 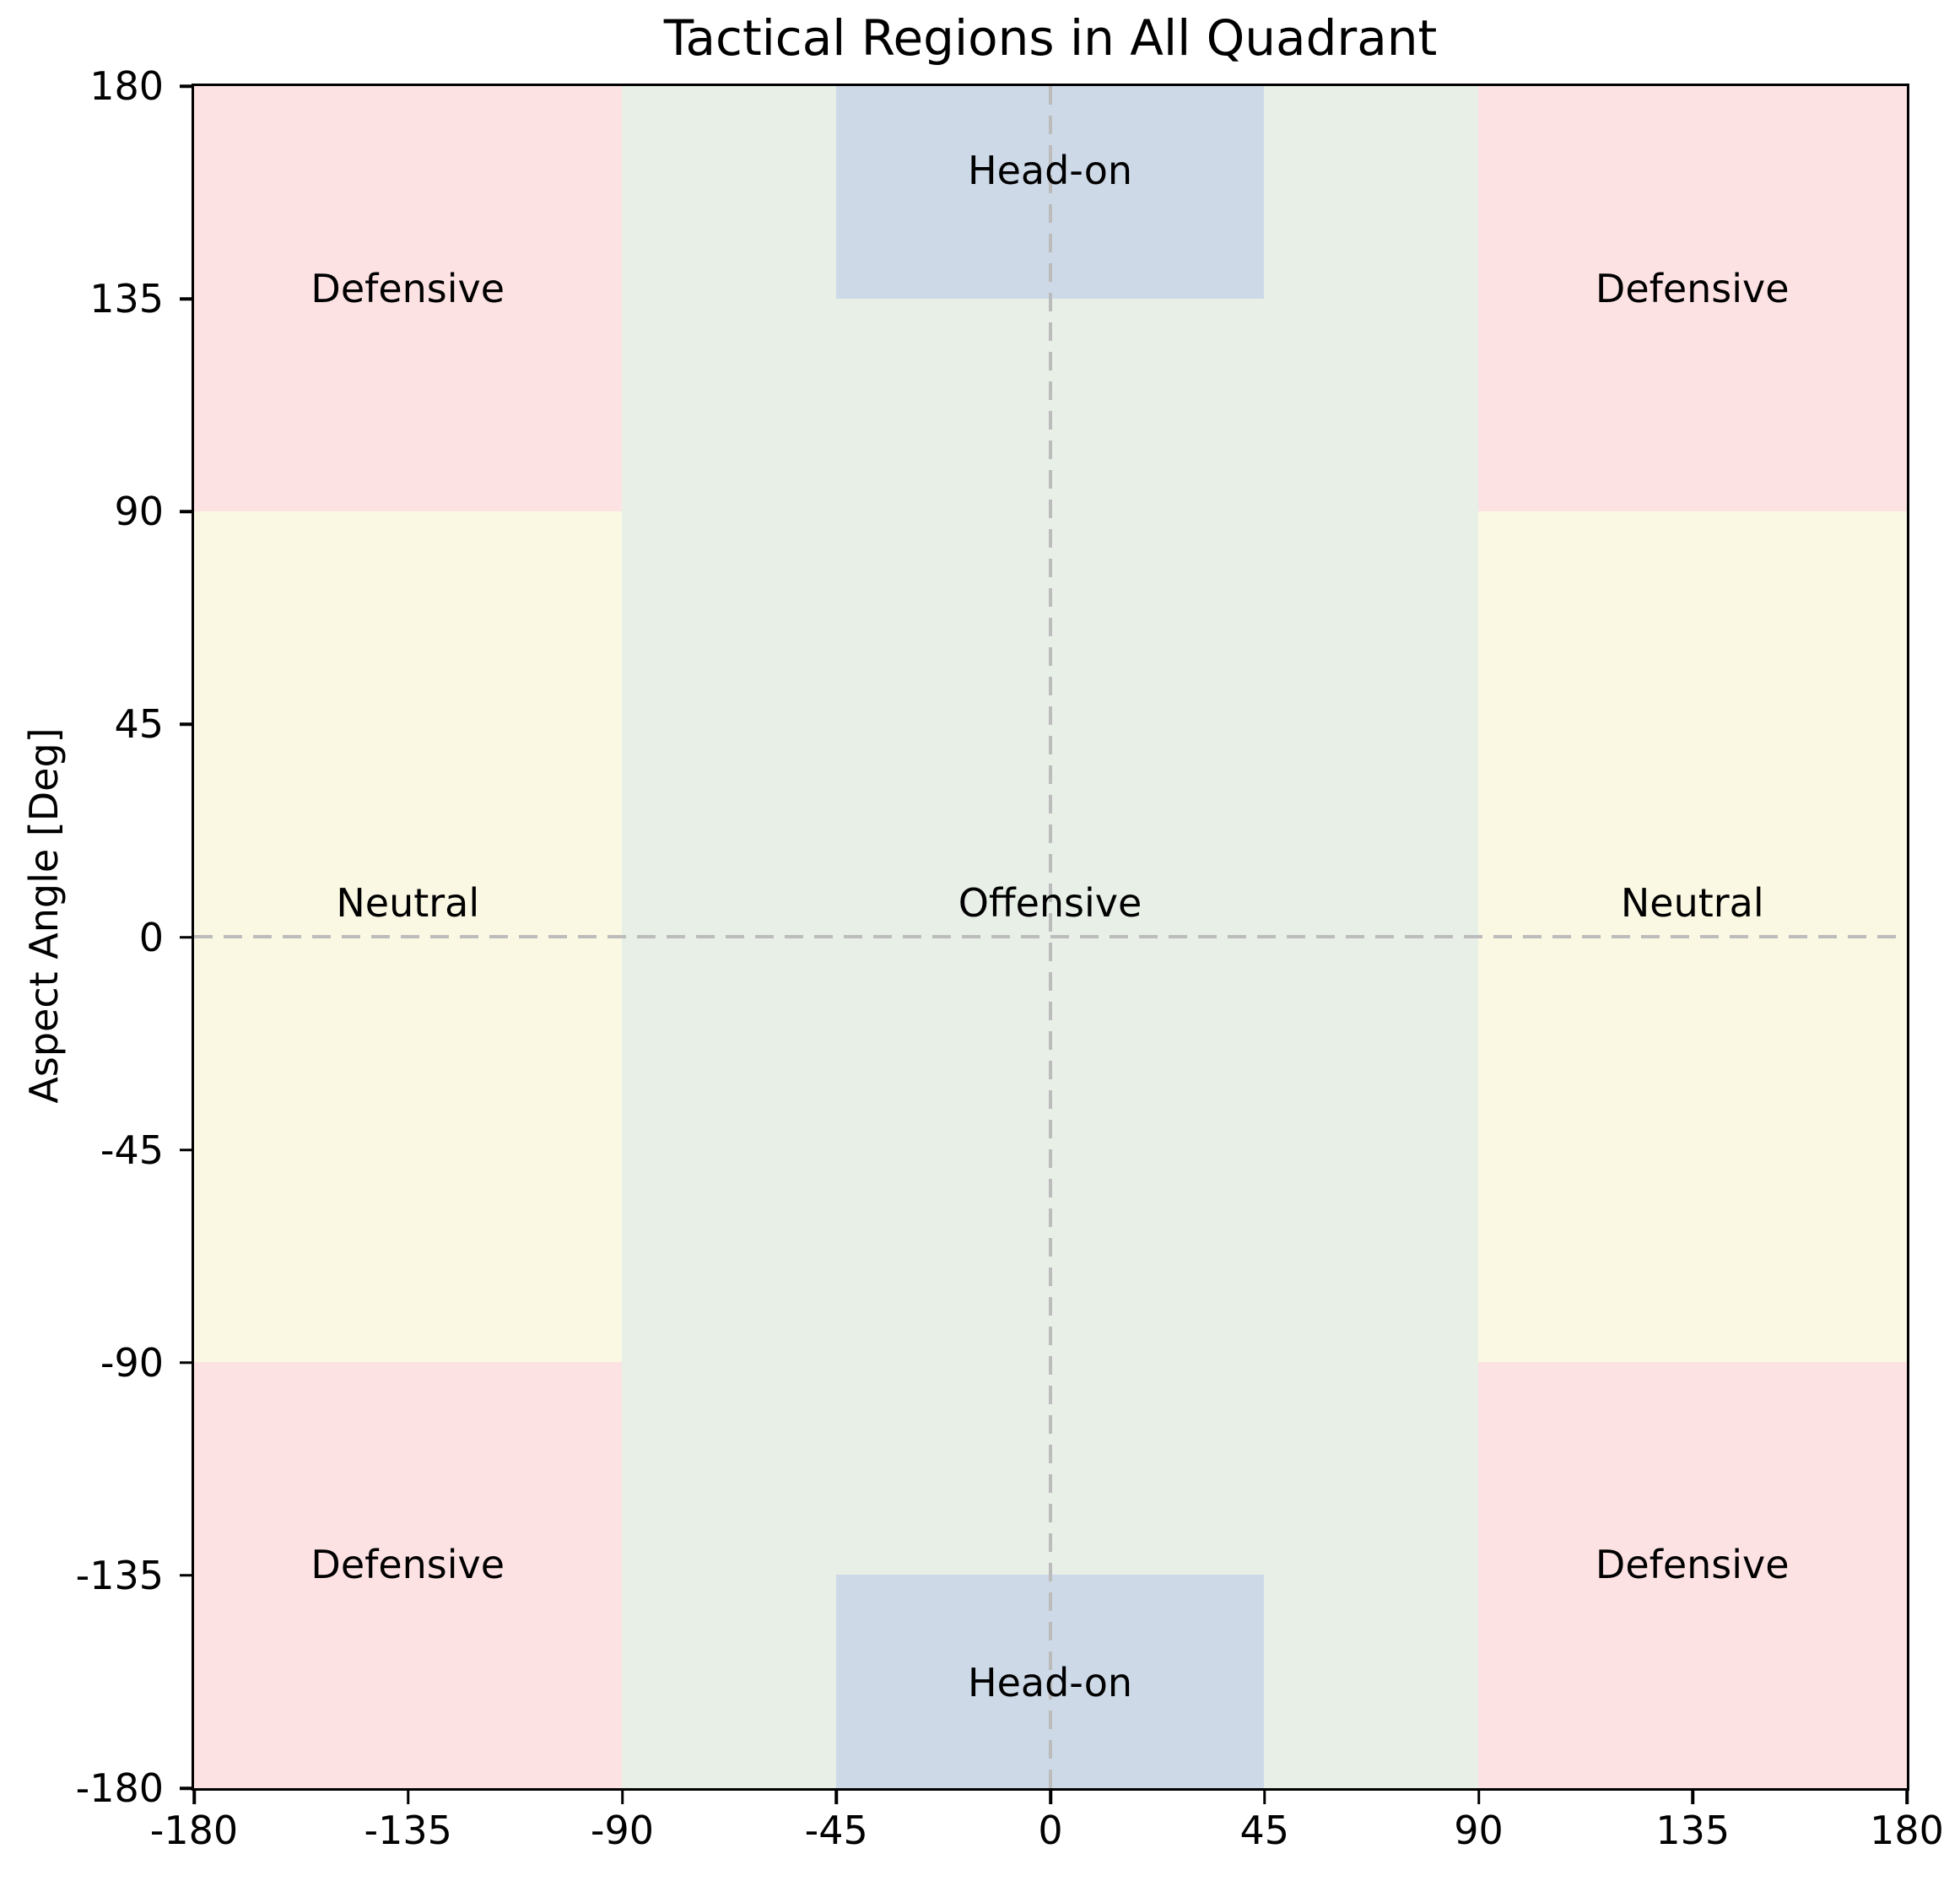 I want to click on x-tick-label--90: -90, so click(x=622, y=1830).